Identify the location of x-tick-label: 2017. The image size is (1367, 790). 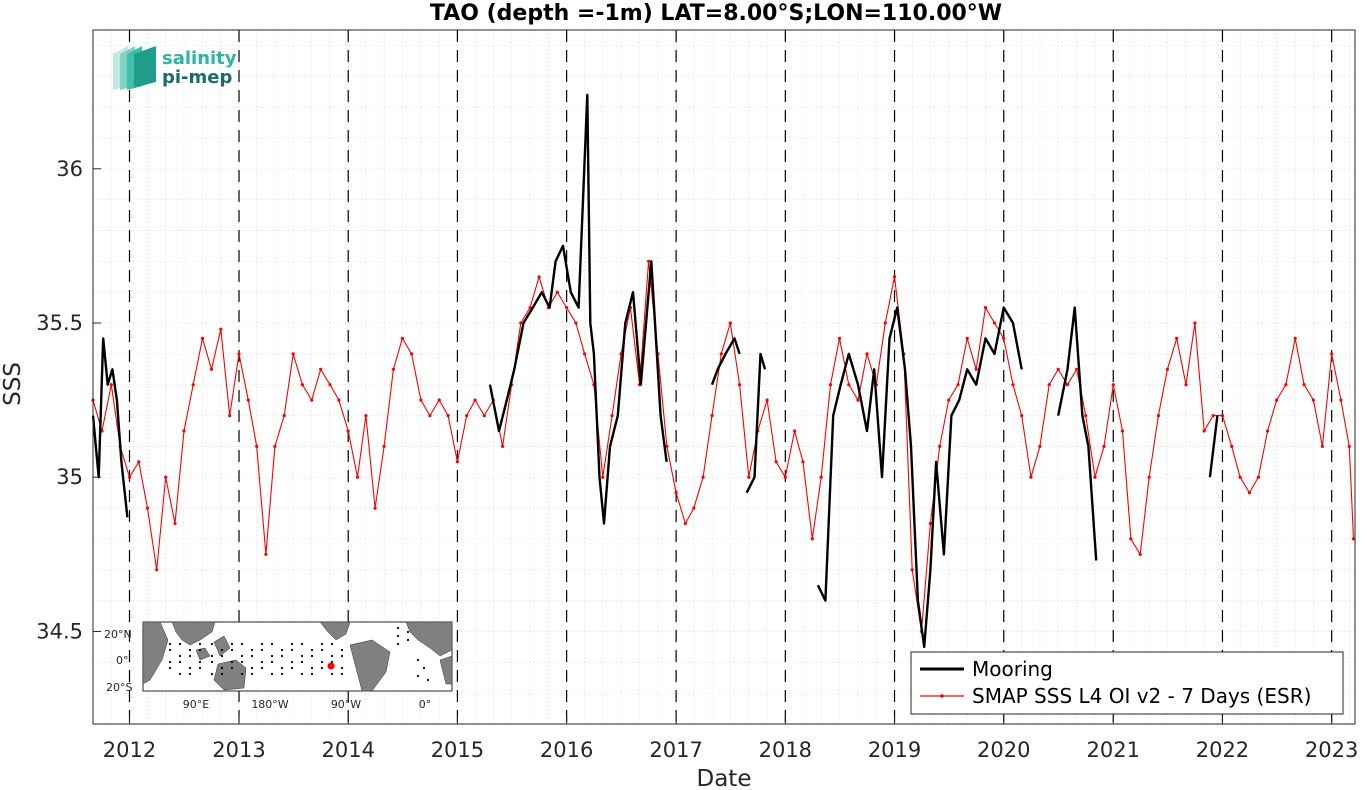
(675, 750).